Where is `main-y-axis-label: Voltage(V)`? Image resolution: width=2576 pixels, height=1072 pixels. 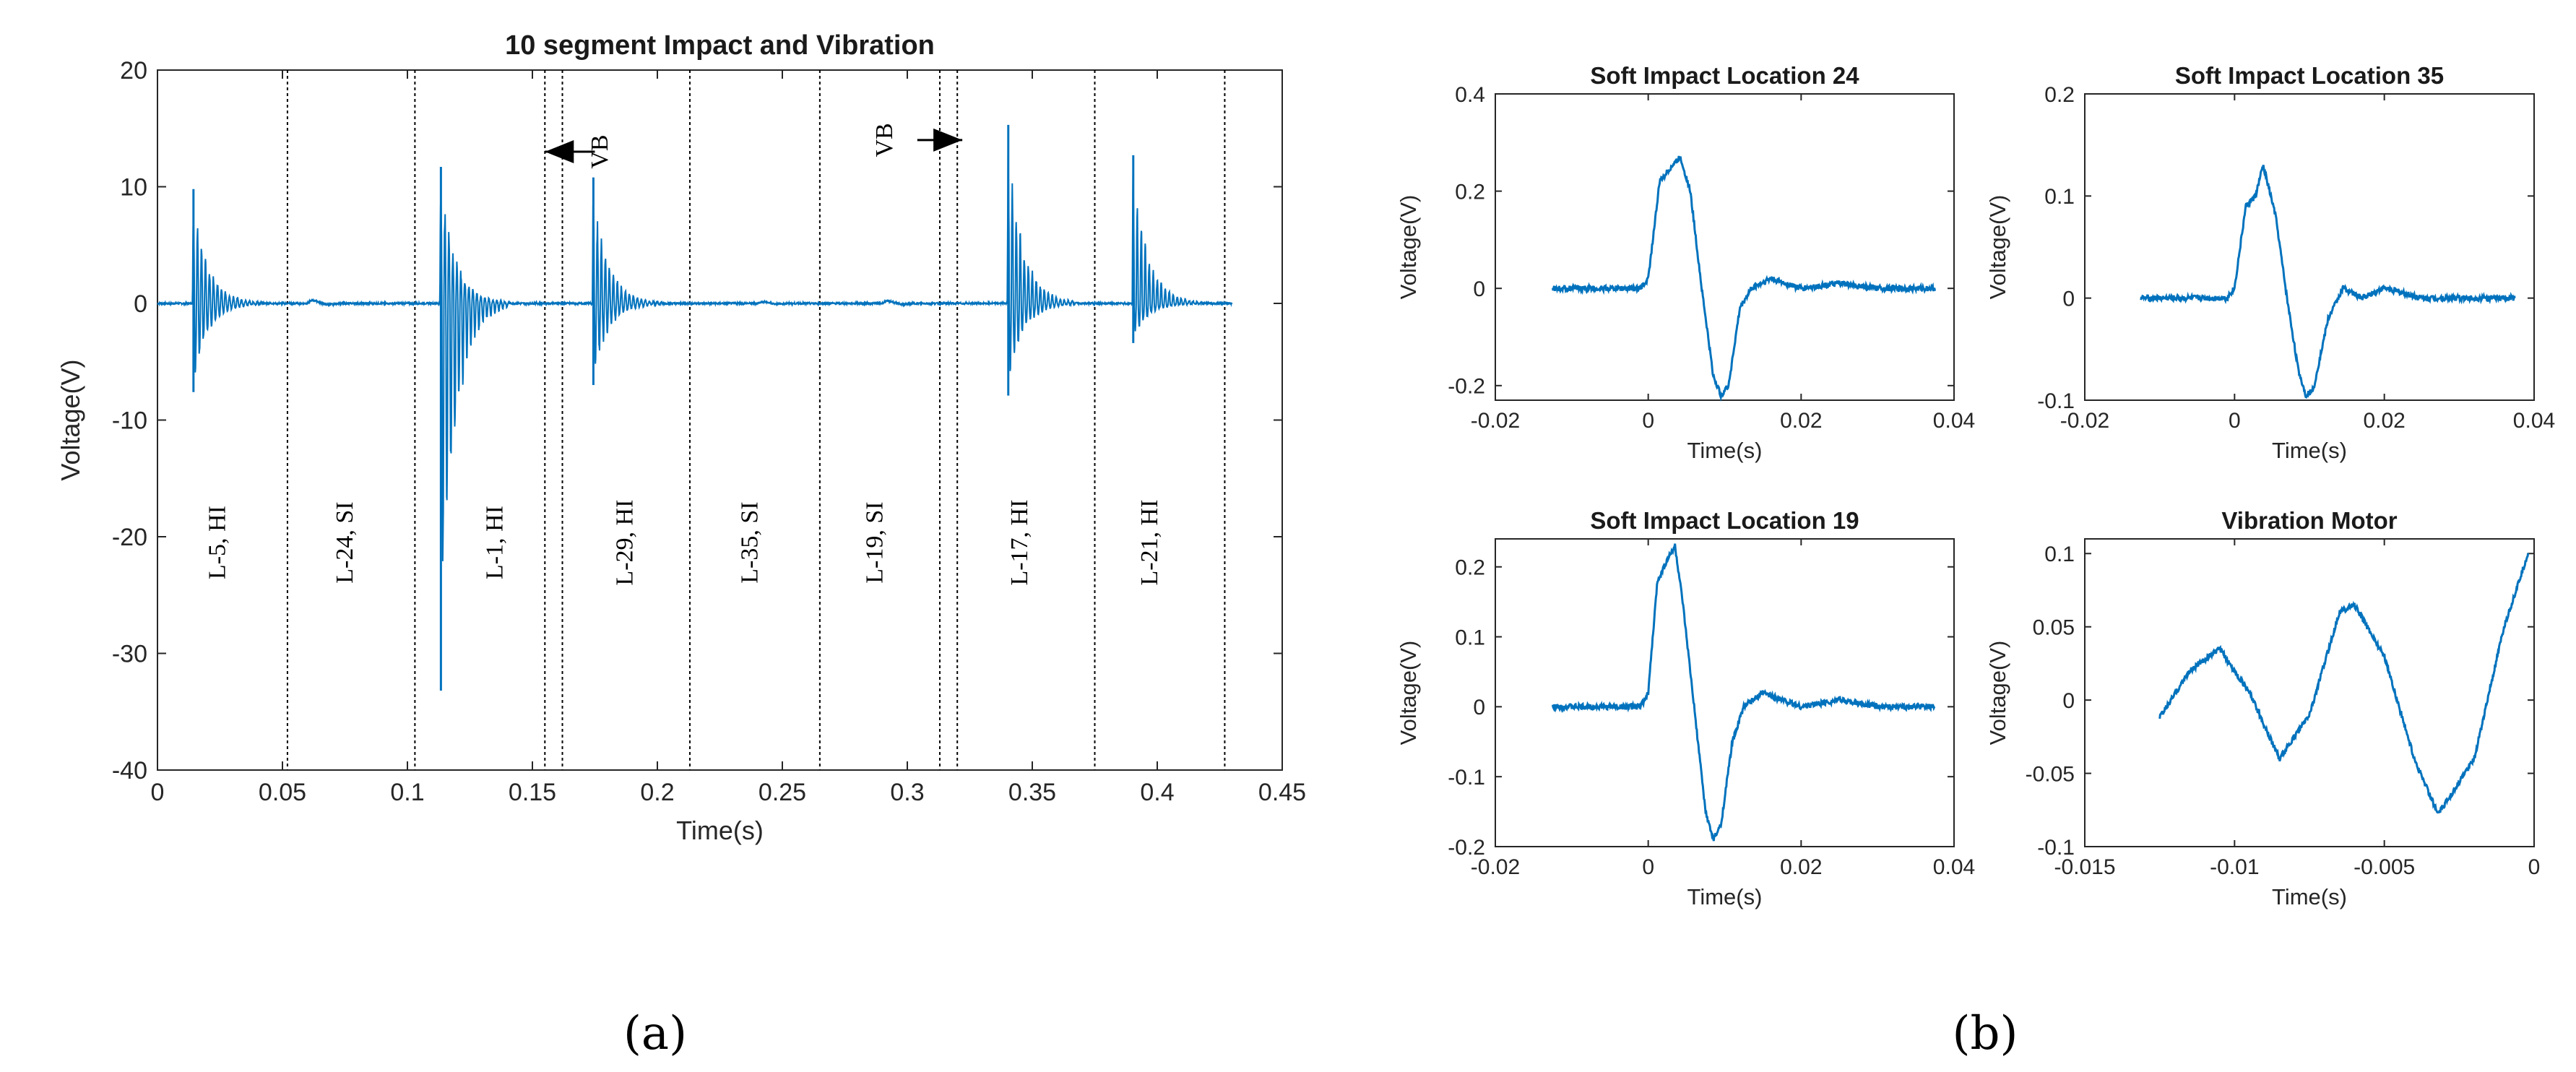
main-y-axis-label: Voltage(V) is located at coordinates (70, 420).